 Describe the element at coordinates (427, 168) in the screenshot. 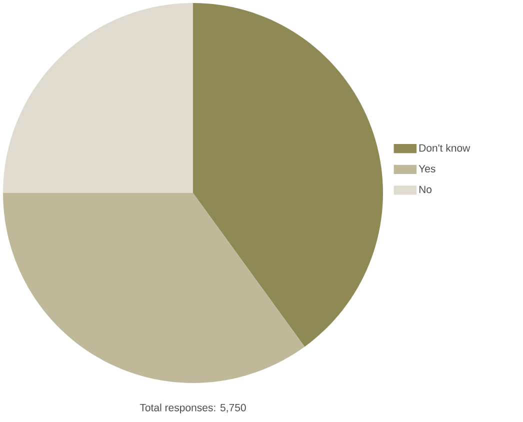

I see `legend-label: Yes` at that location.